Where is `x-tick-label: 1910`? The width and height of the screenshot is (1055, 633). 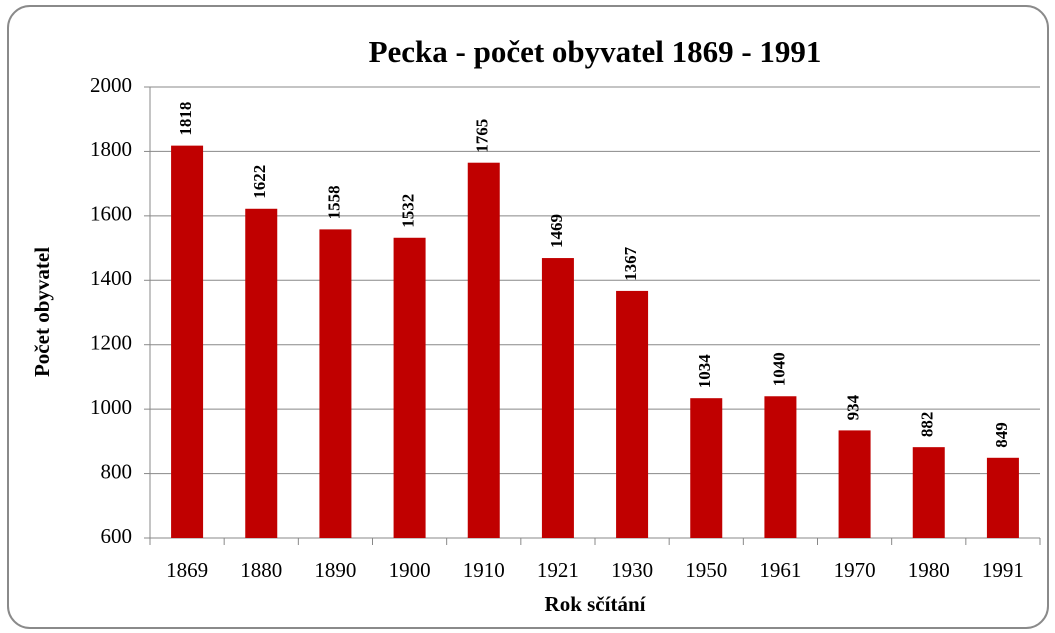
x-tick-label: 1910 is located at coordinates (484, 570).